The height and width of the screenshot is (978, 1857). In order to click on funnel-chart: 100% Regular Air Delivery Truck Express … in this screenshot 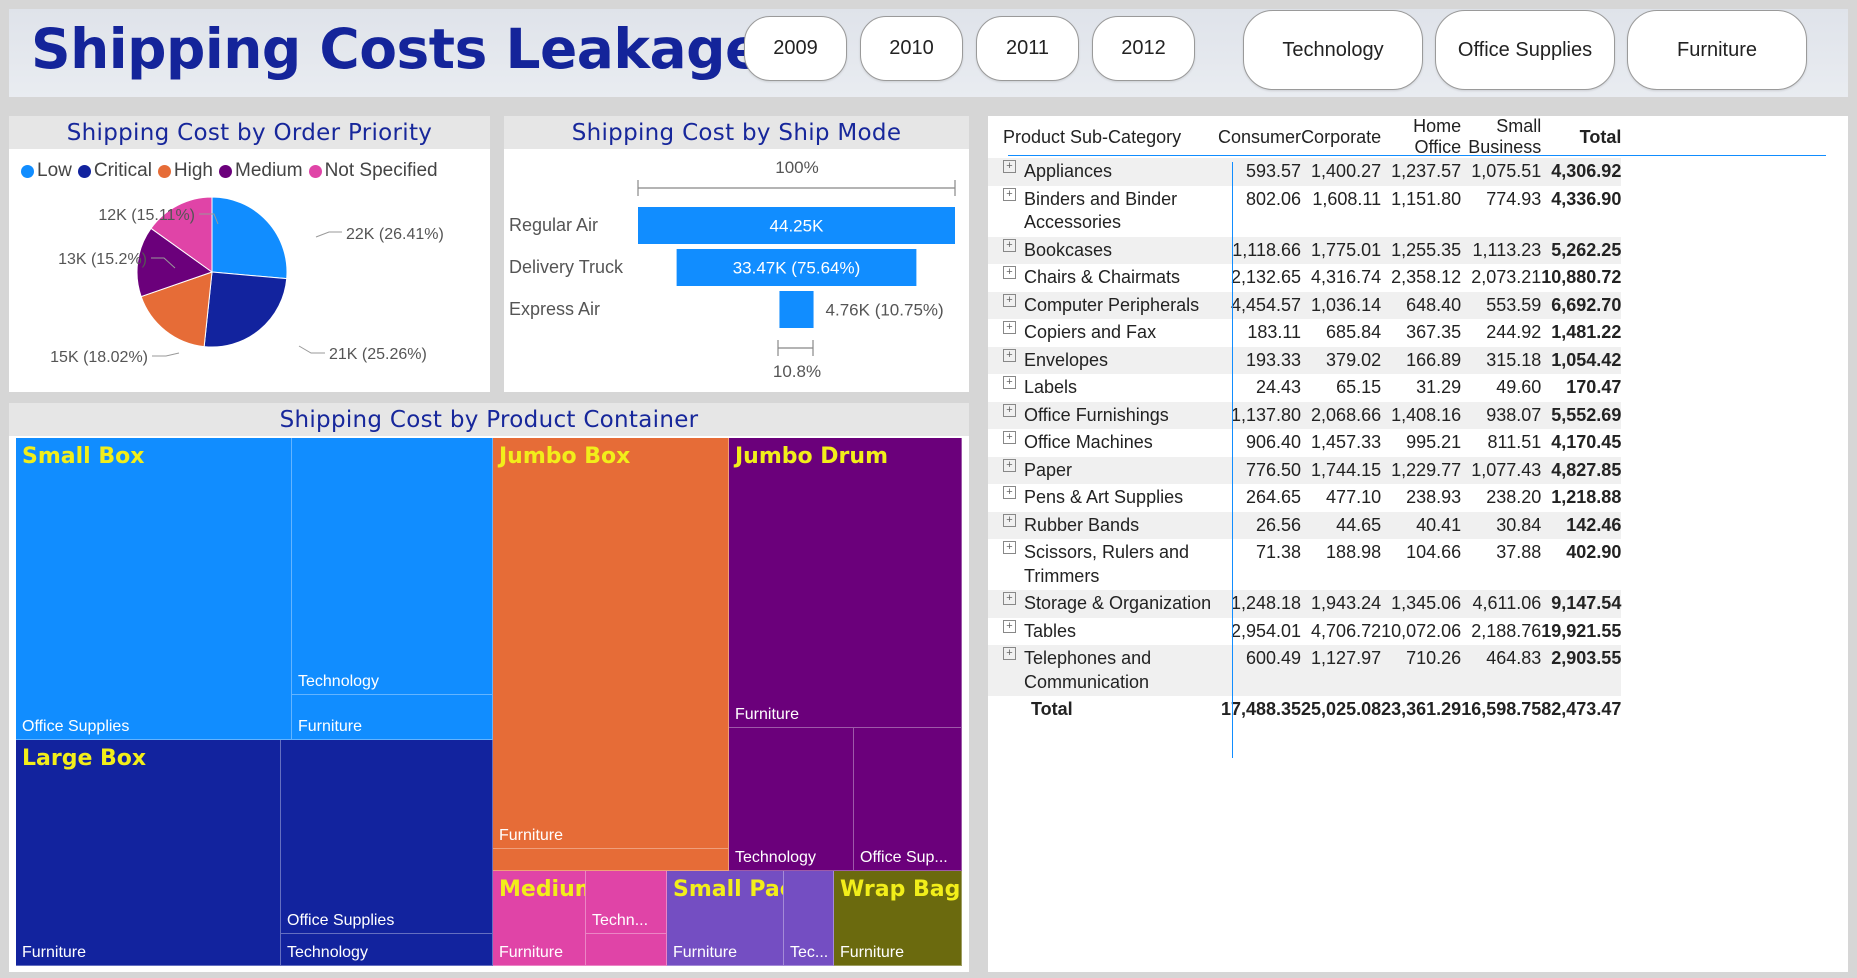, I will do `click(732, 269)`.